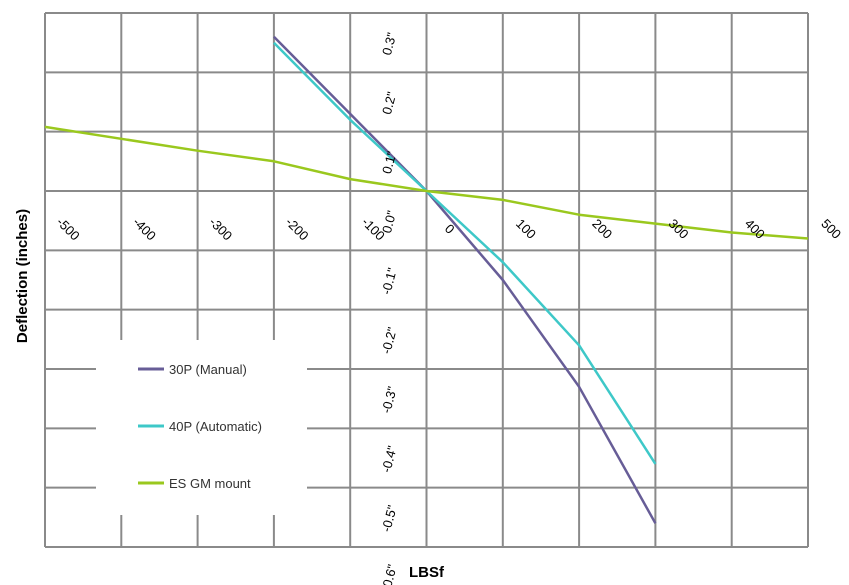 The width and height of the screenshot is (849, 585). Describe the element at coordinates (389, 399) in the screenshot. I see `y-tick-label: -0.3"` at that location.